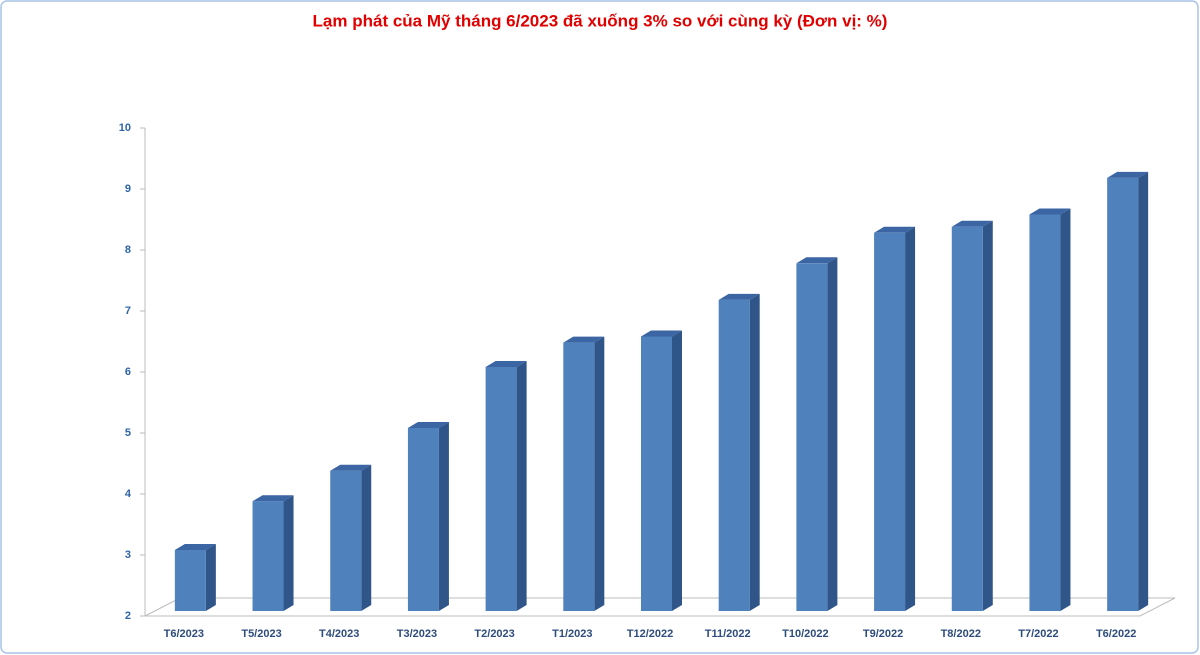  I want to click on x-tick-label: T12/2022, so click(650, 634).